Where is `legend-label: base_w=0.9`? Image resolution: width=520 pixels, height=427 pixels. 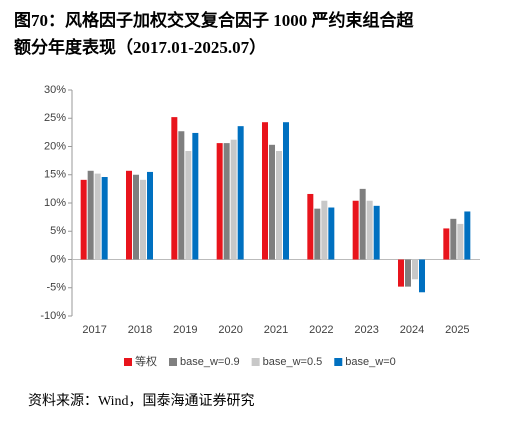 legend-label: base_w=0.9 is located at coordinates (210, 362).